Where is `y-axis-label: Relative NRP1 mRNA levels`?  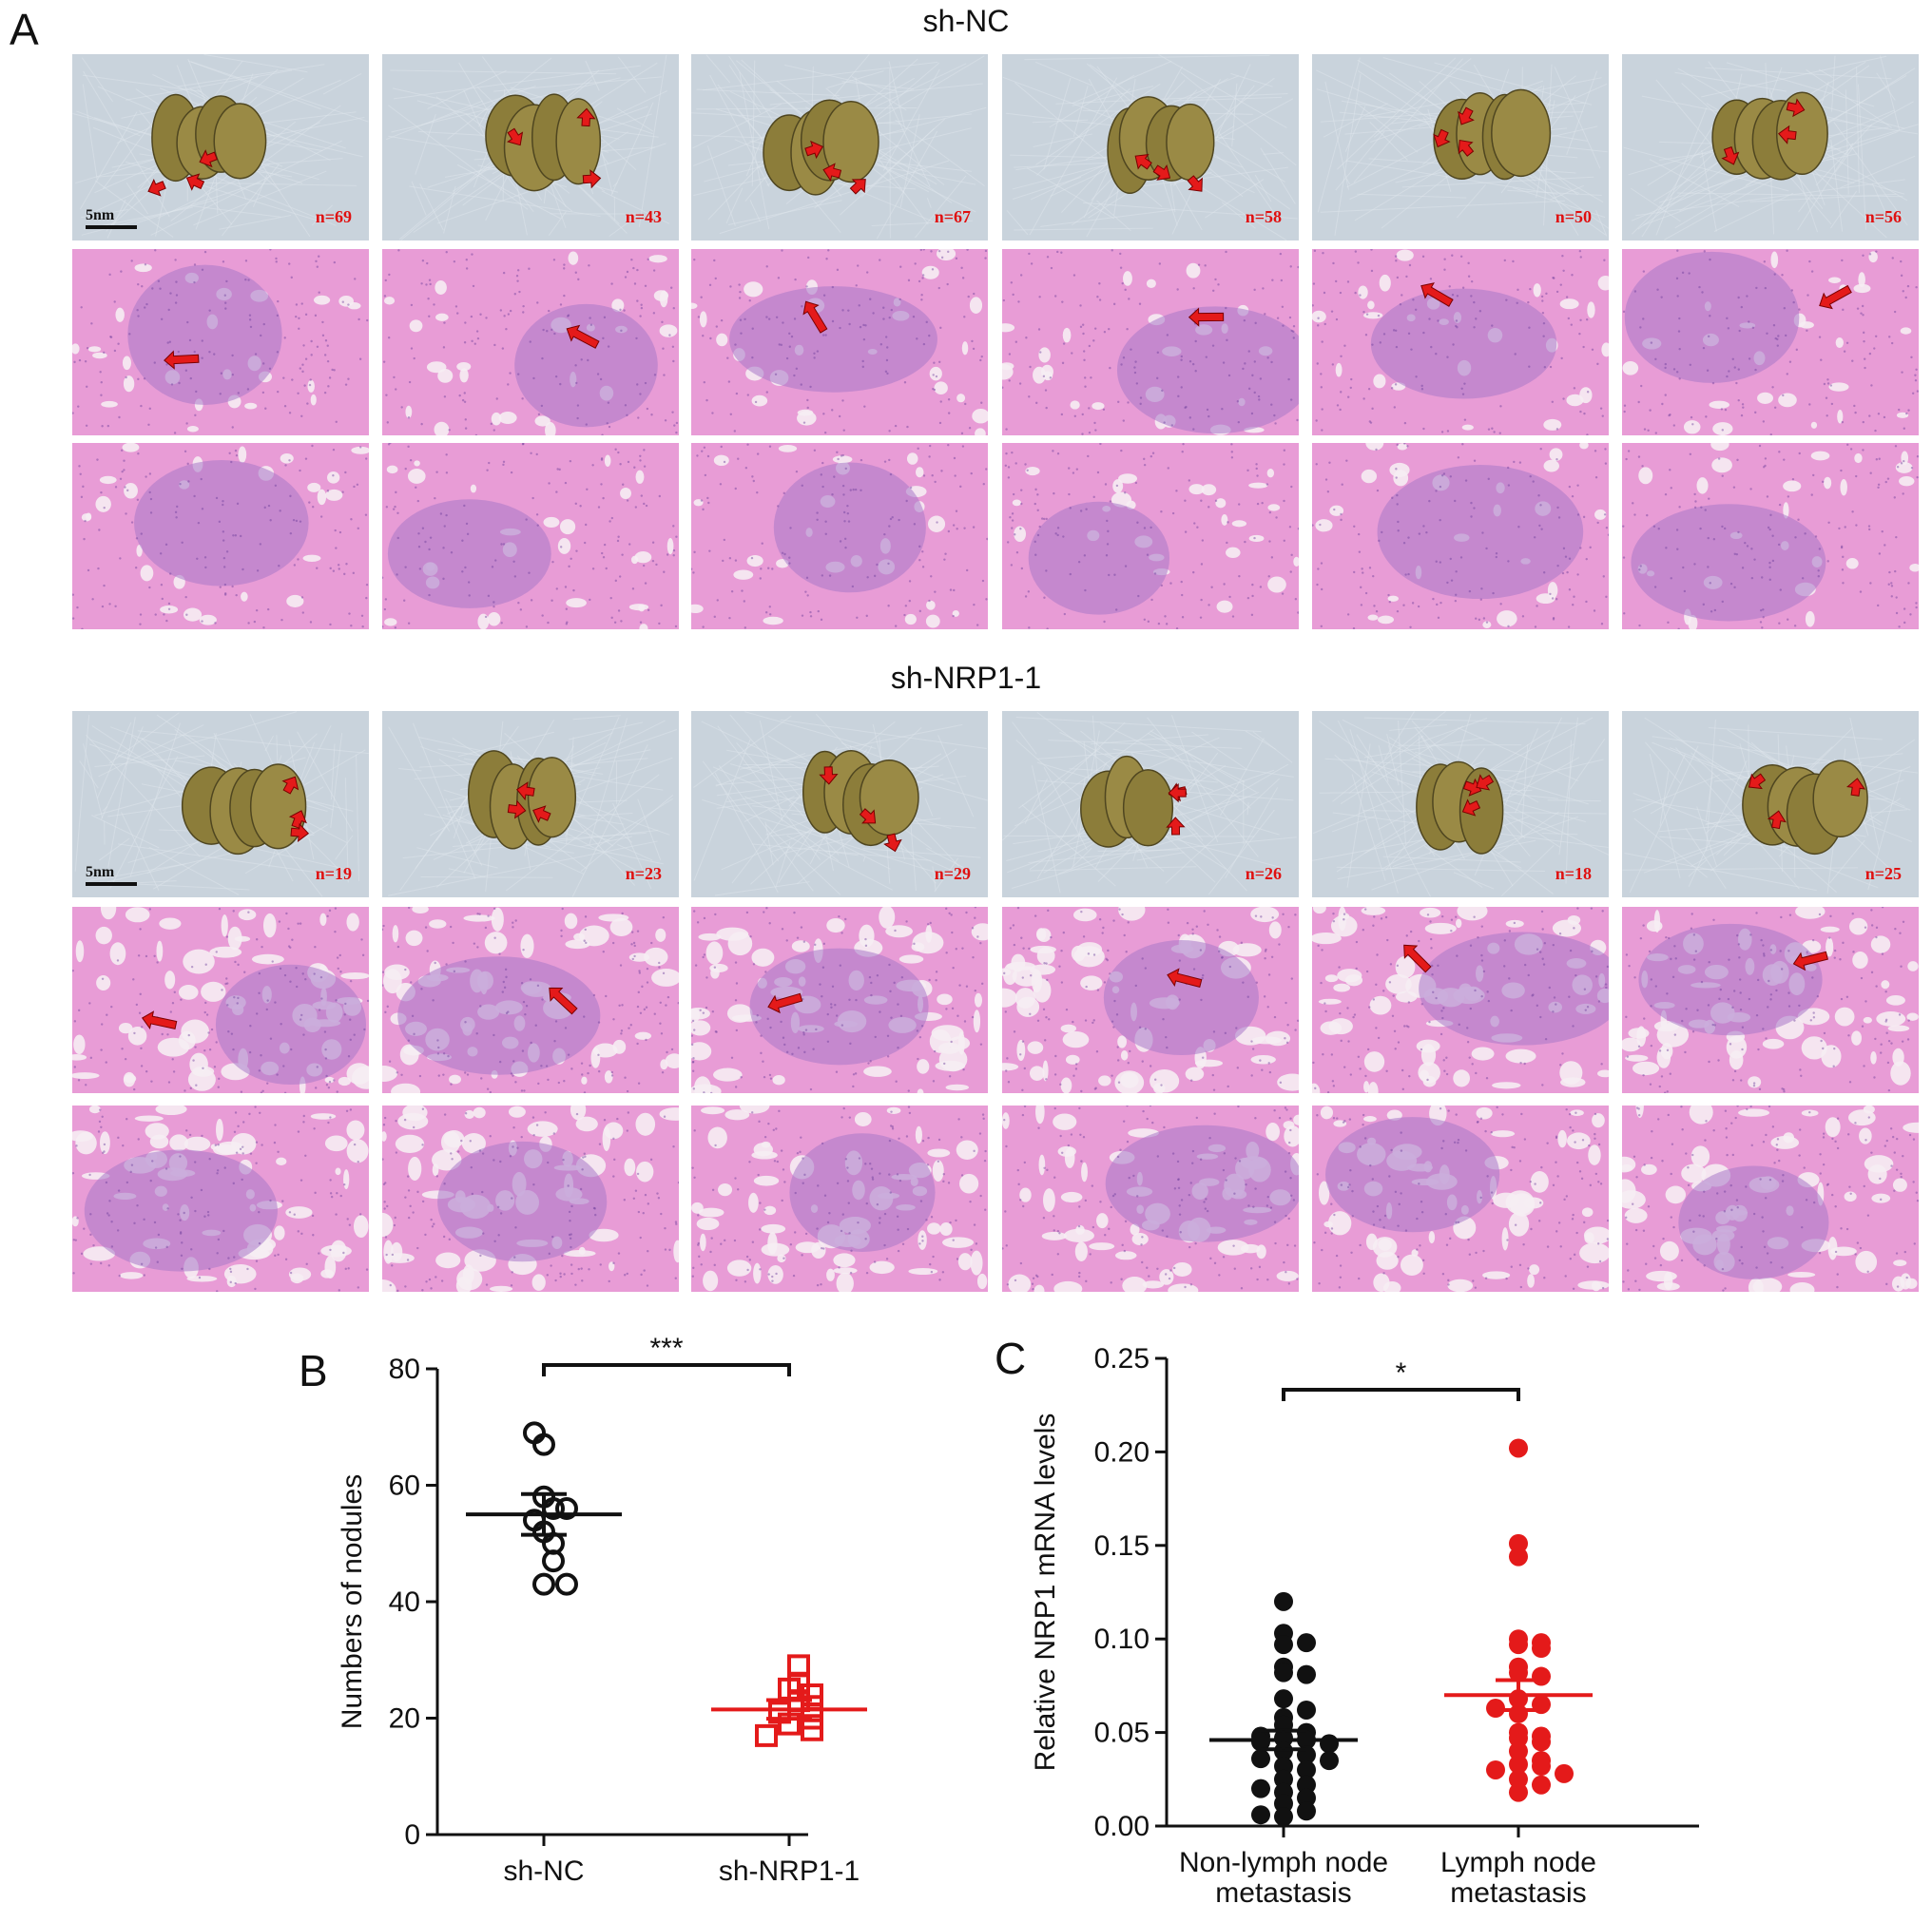
y-axis-label: Relative NRP1 mRNA levels is located at coordinates (1045, 1592).